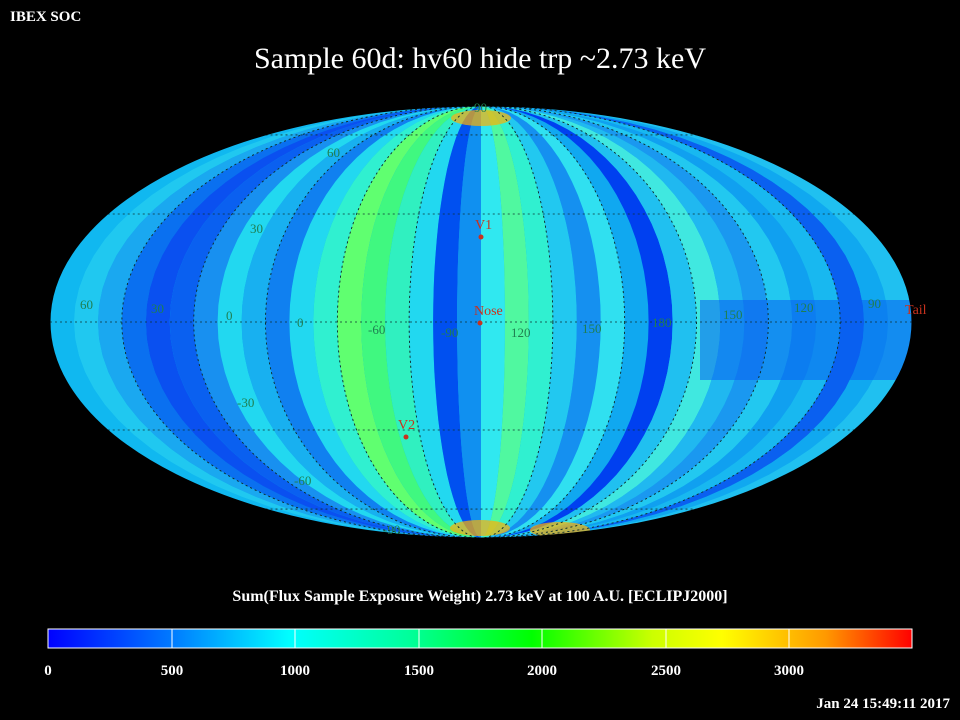 The height and width of the screenshot is (720, 960). Describe the element at coordinates (172, 671) in the screenshot. I see `colorbar-tick-500: 500` at that location.